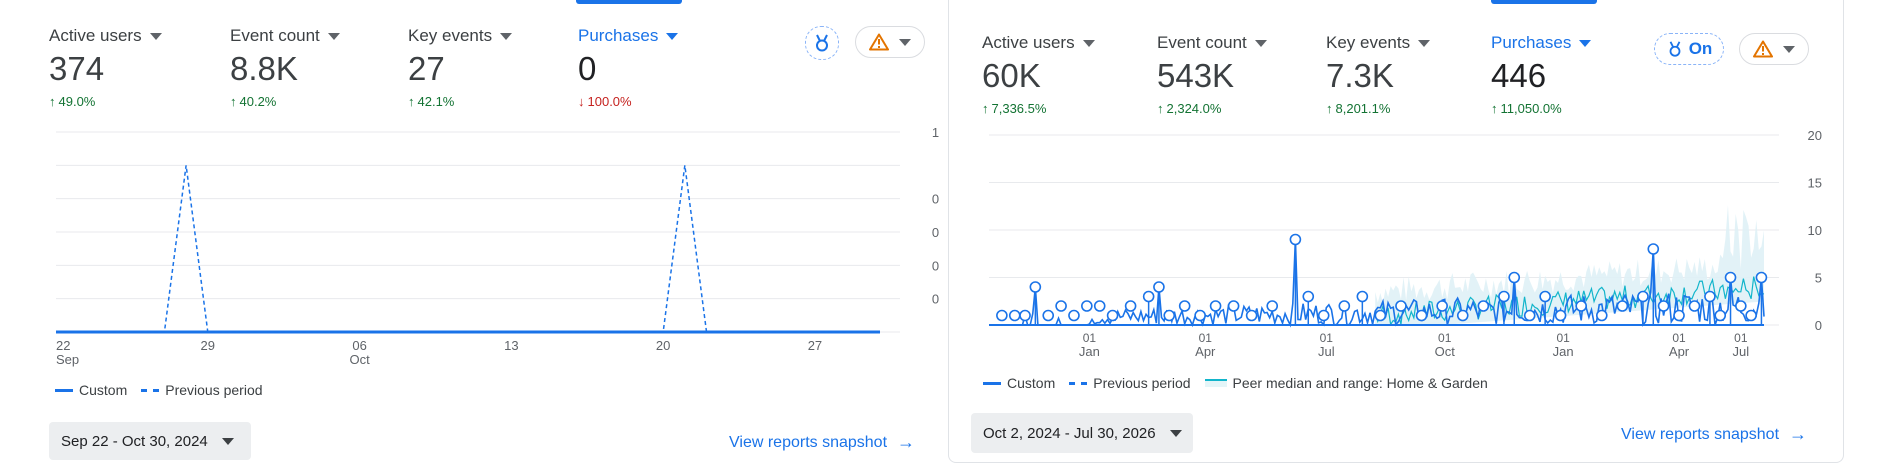 This screenshot has height=463, width=1880. Describe the element at coordinates (1069, 433) in the screenshot. I see `date-range-label: Oct 2, 2024 - Jul 30, 2026` at that location.